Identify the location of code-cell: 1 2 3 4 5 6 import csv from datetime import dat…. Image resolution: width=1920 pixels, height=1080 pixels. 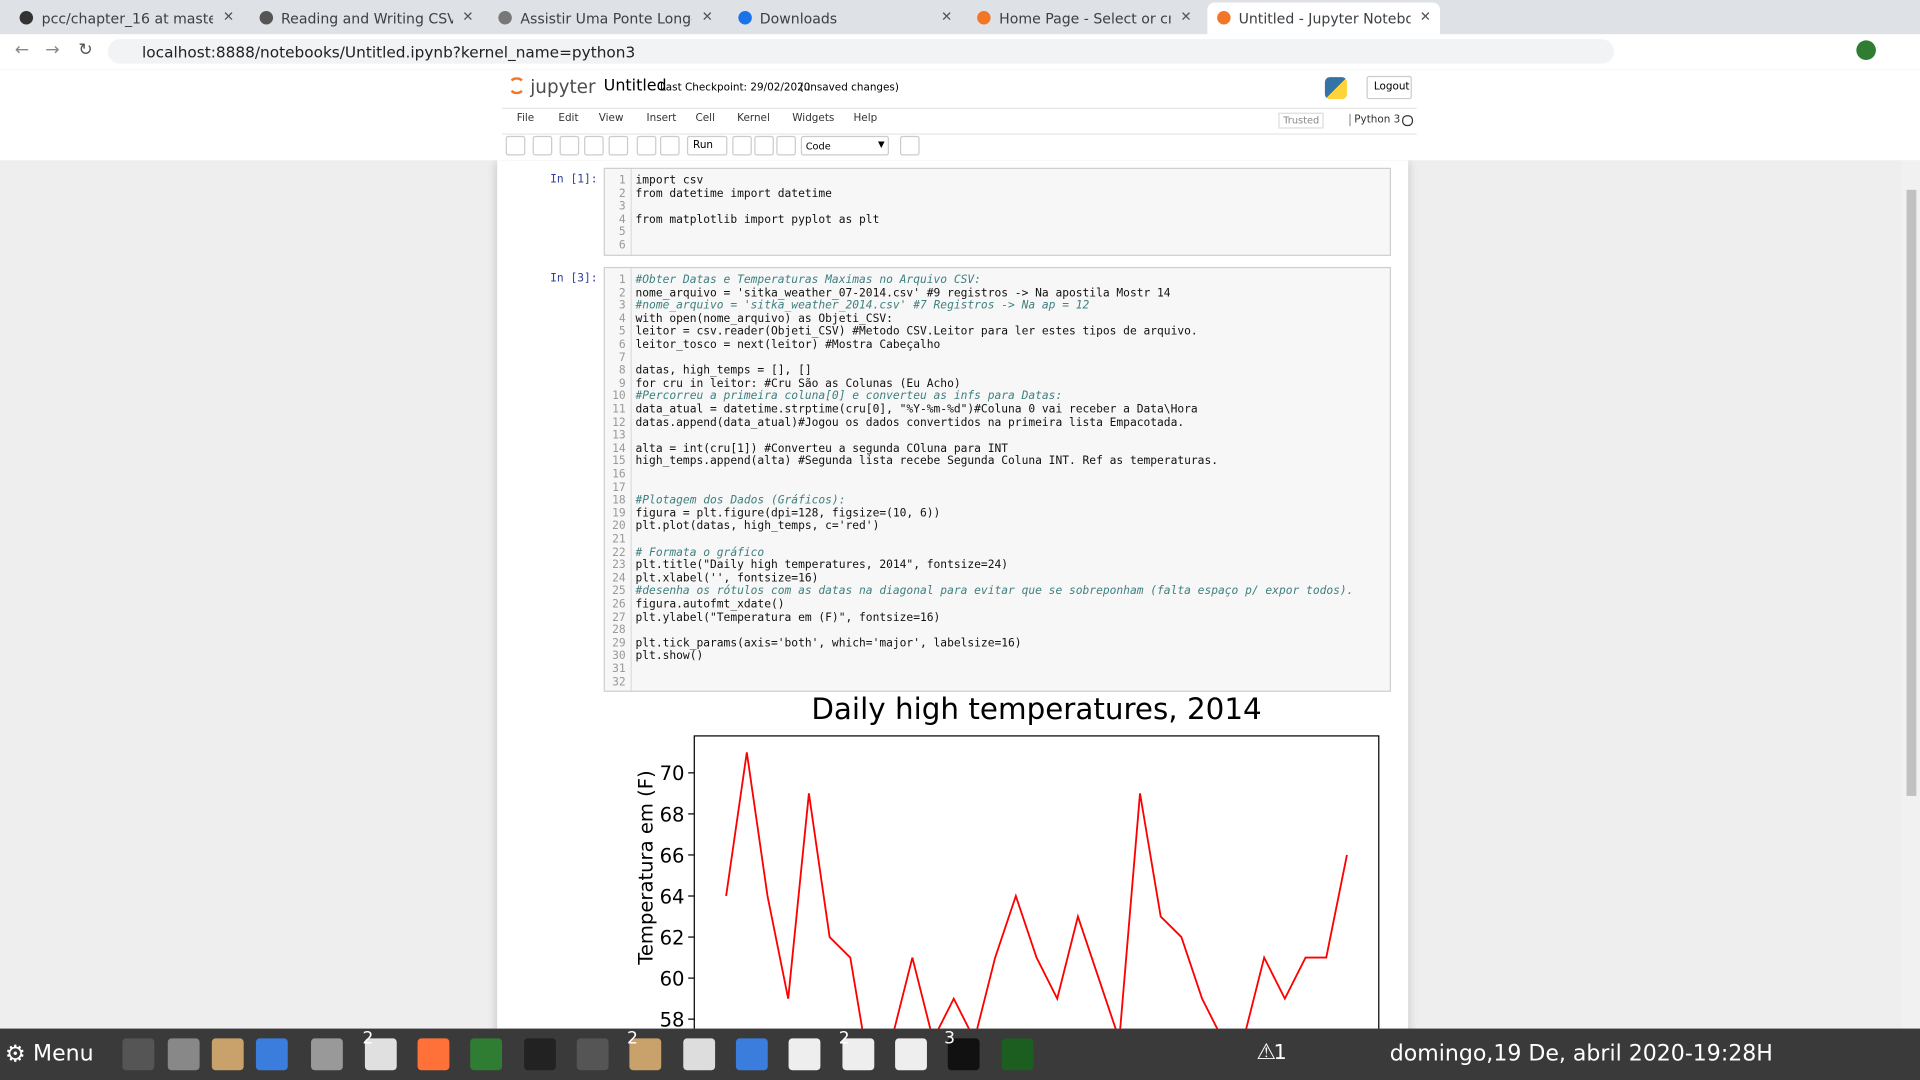
(997, 211).